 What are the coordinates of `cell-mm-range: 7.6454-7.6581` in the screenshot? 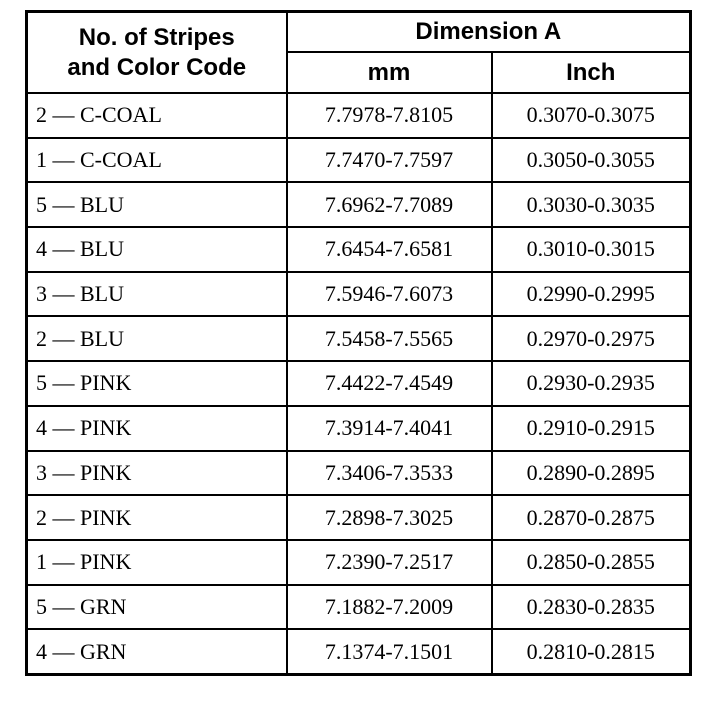 It's located at (389, 249).